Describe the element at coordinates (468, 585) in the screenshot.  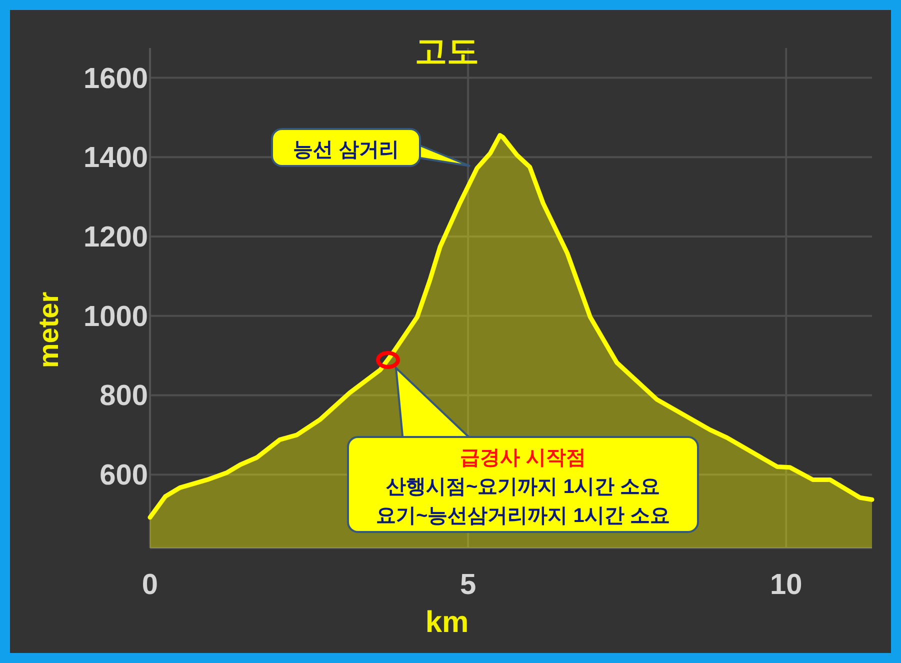
I see `x-tick-label: 5` at that location.